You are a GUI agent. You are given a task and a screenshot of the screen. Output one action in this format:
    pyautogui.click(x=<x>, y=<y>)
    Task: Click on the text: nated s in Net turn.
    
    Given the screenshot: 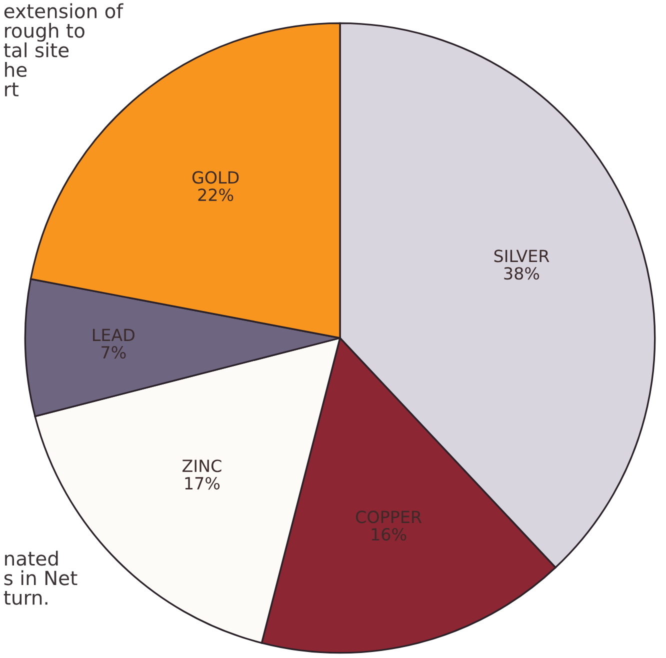 What is the action you would take?
    pyautogui.click(x=41, y=577)
    